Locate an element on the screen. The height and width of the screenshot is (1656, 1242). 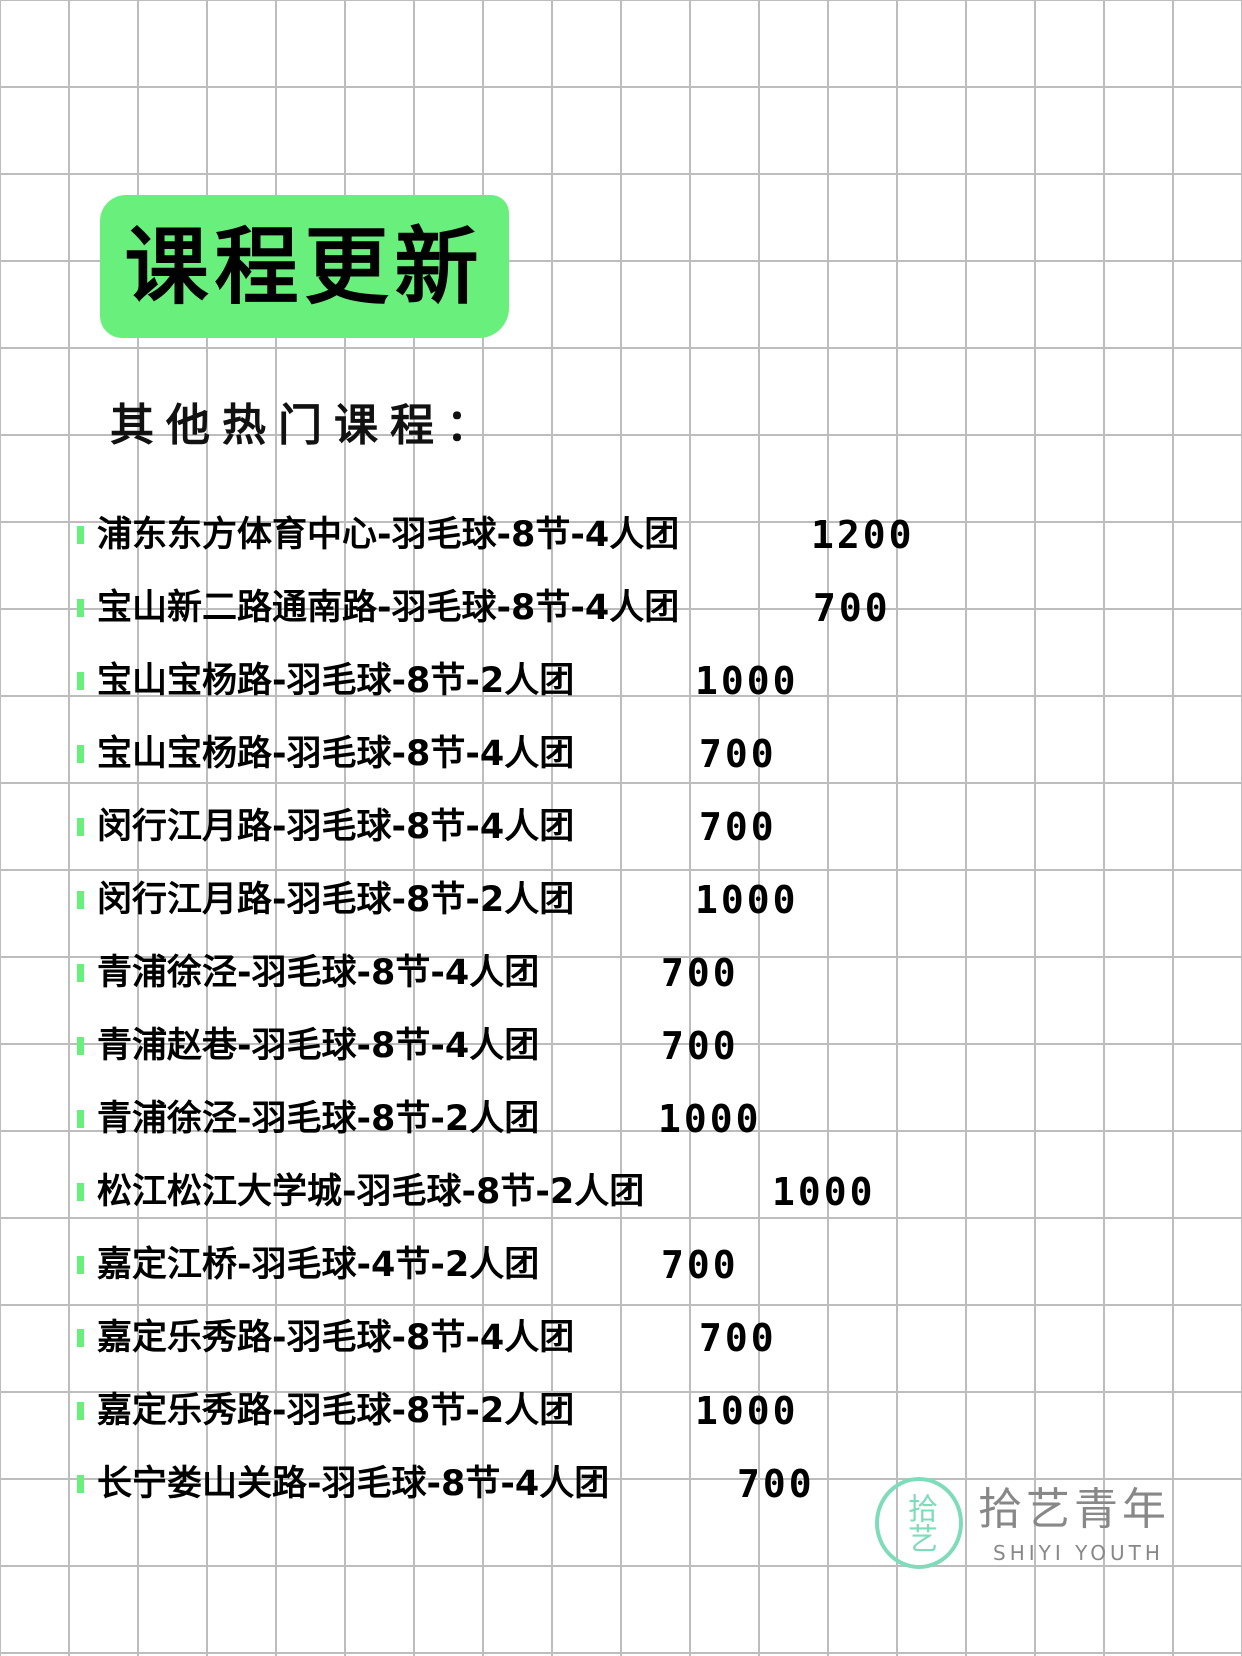
course-name: 青浦赵巷-羽毛球-8节-4人团 is located at coordinates (318, 1046).